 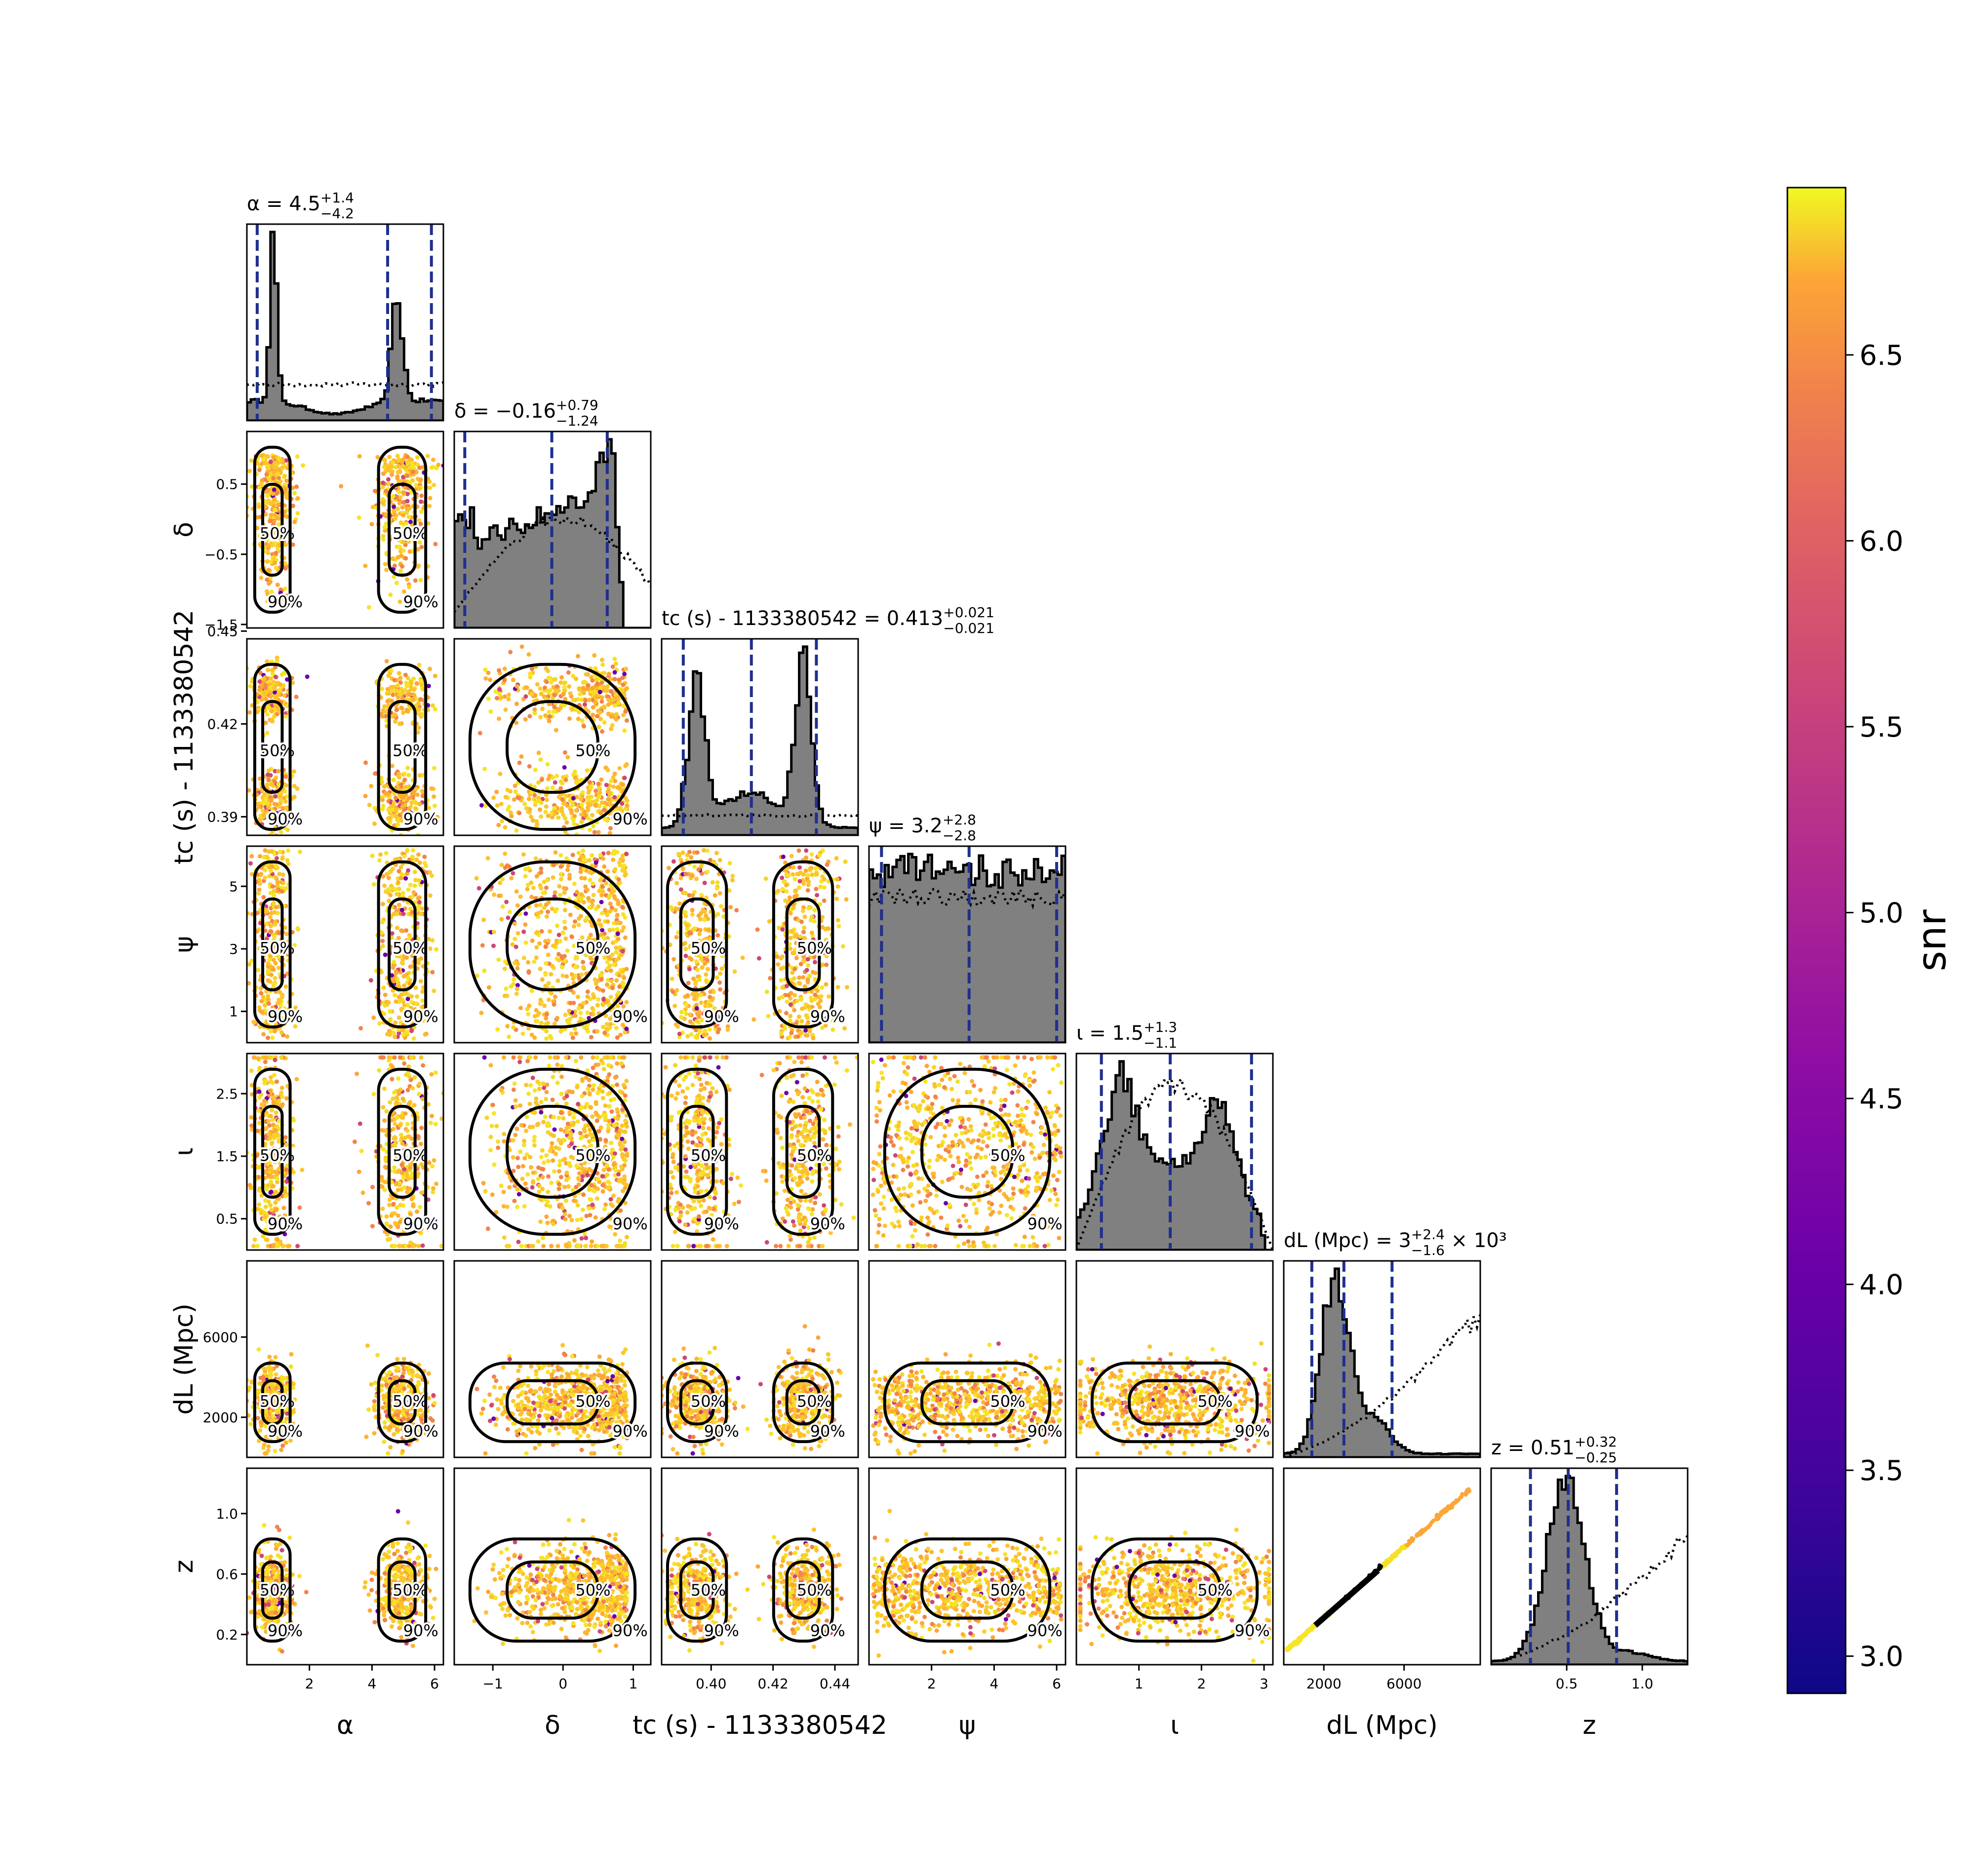 I want to click on y-axis-label-psi: ψ, so click(x=184, y=944).